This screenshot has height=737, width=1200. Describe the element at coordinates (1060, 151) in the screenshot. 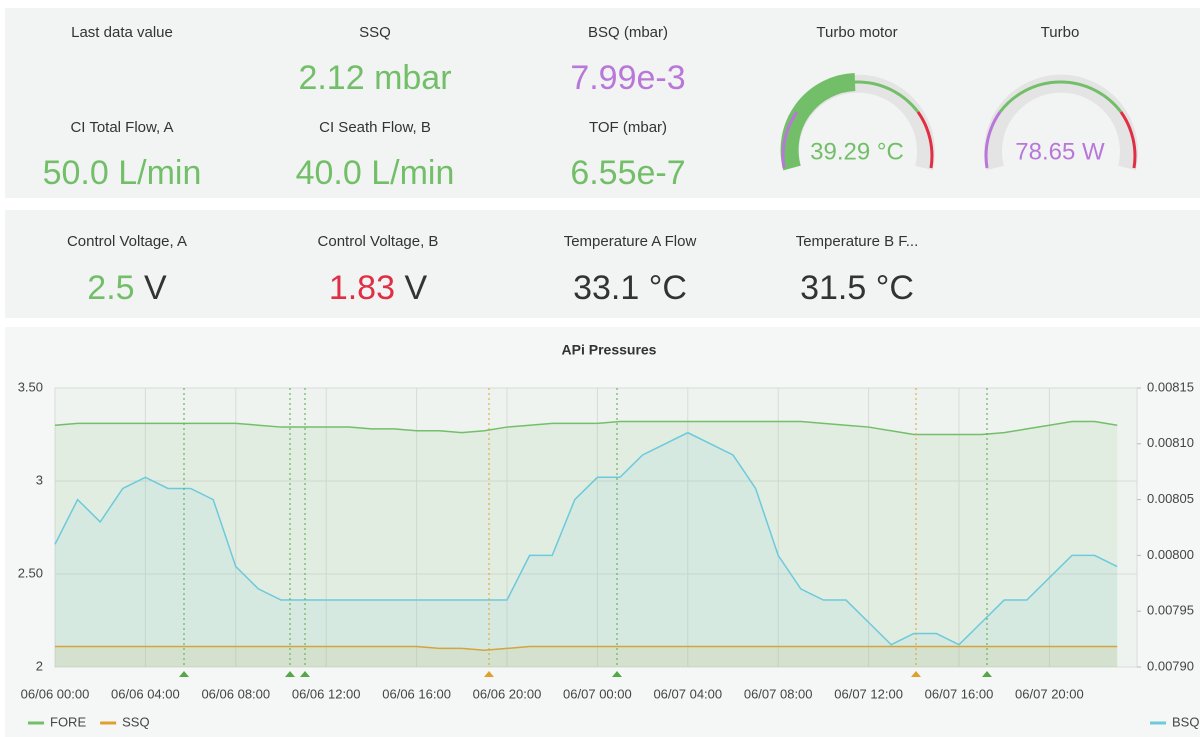

I see `gauge-value: 78.65 W` at that location.